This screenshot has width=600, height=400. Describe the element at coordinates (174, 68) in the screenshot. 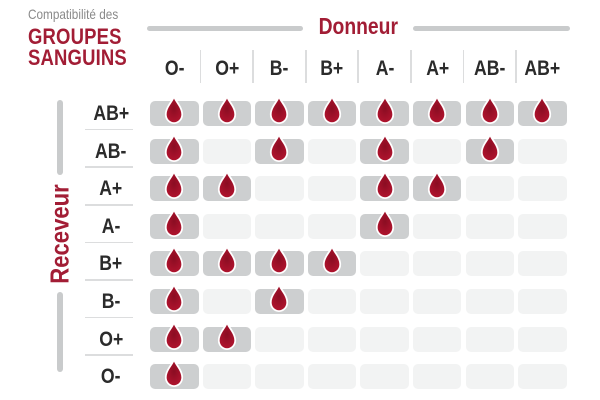

I see `donor-type-label: O-` at that location.